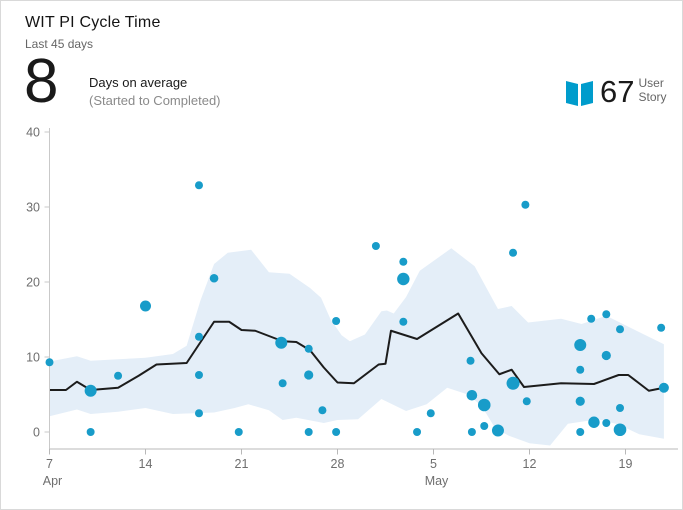 The height and width of the screenshot is (510, 683). I want to click on average-days-label: Days on average, so click(138, 82).